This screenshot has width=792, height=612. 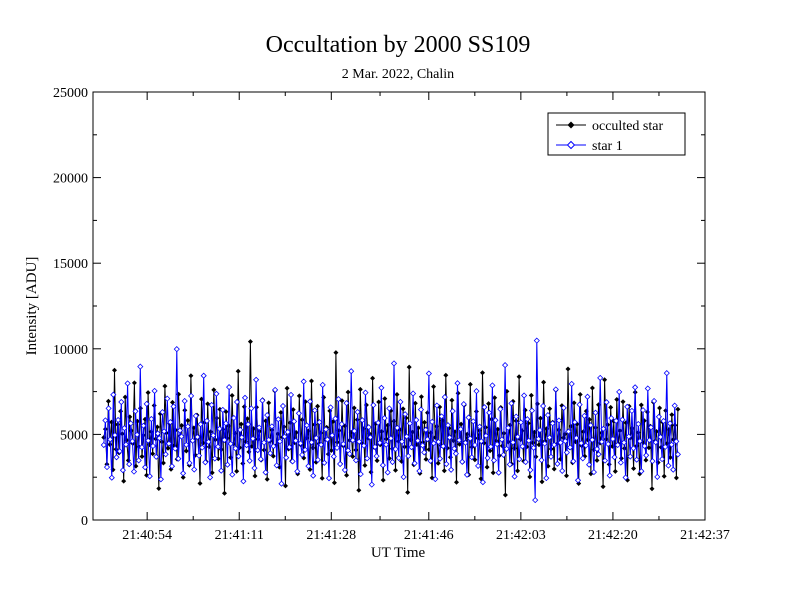 I want to click on legend-marker-occulted-star, so click(x=571, y=125).